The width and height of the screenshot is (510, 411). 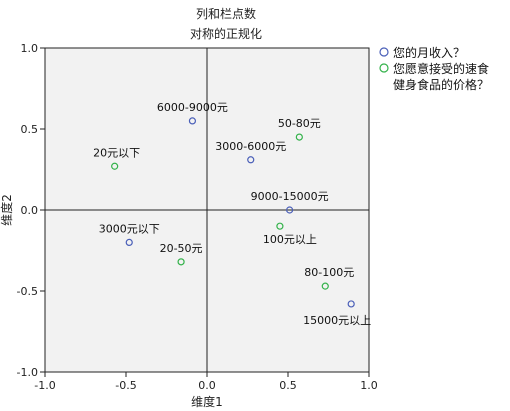 I want to click on data-point-label: 6000-9000元, so click(x=192, y=107).